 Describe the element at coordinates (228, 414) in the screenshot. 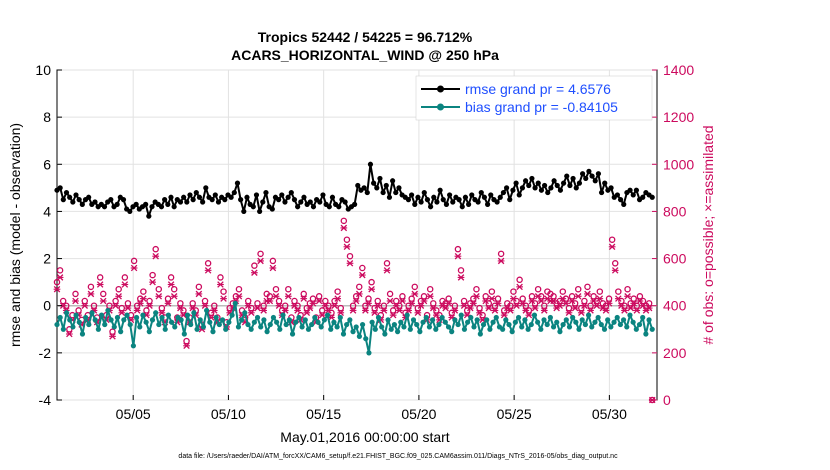

I see `x-tick-label-1: 05/10` at that location.